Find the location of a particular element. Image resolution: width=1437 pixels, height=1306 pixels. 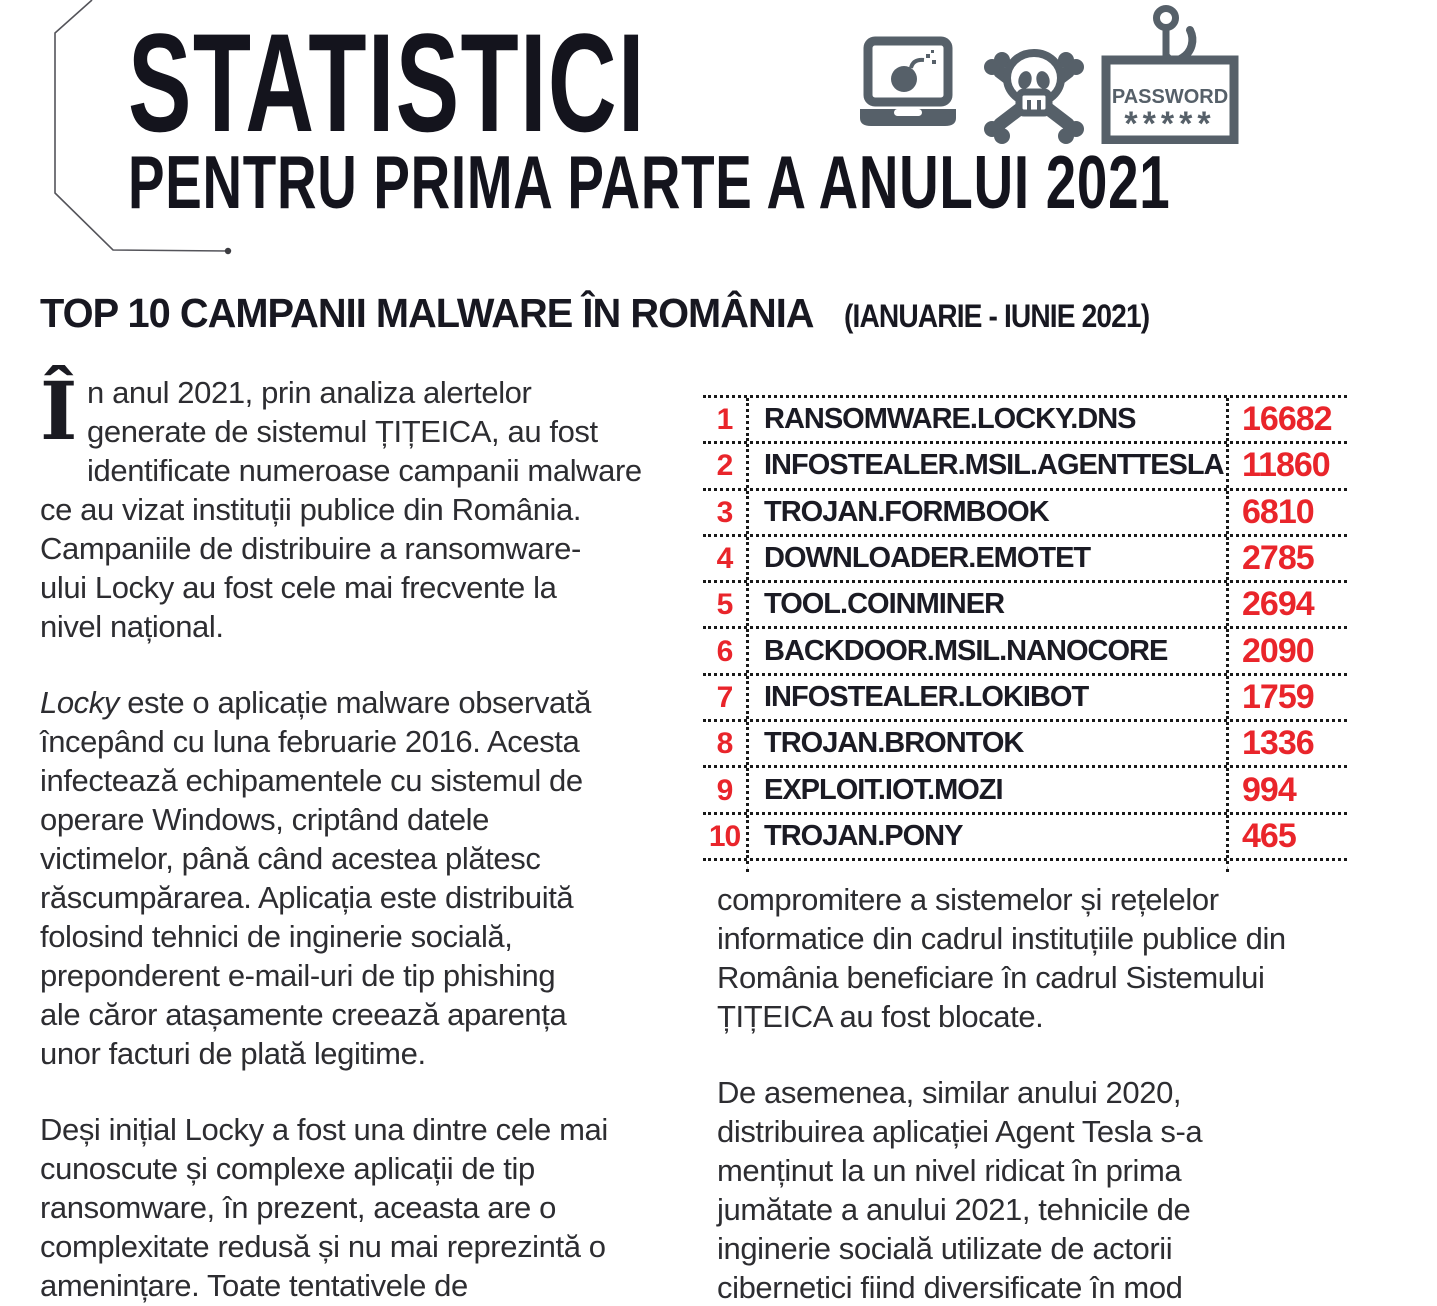

rank-cell: 4 is located at coordinates (725, 559).